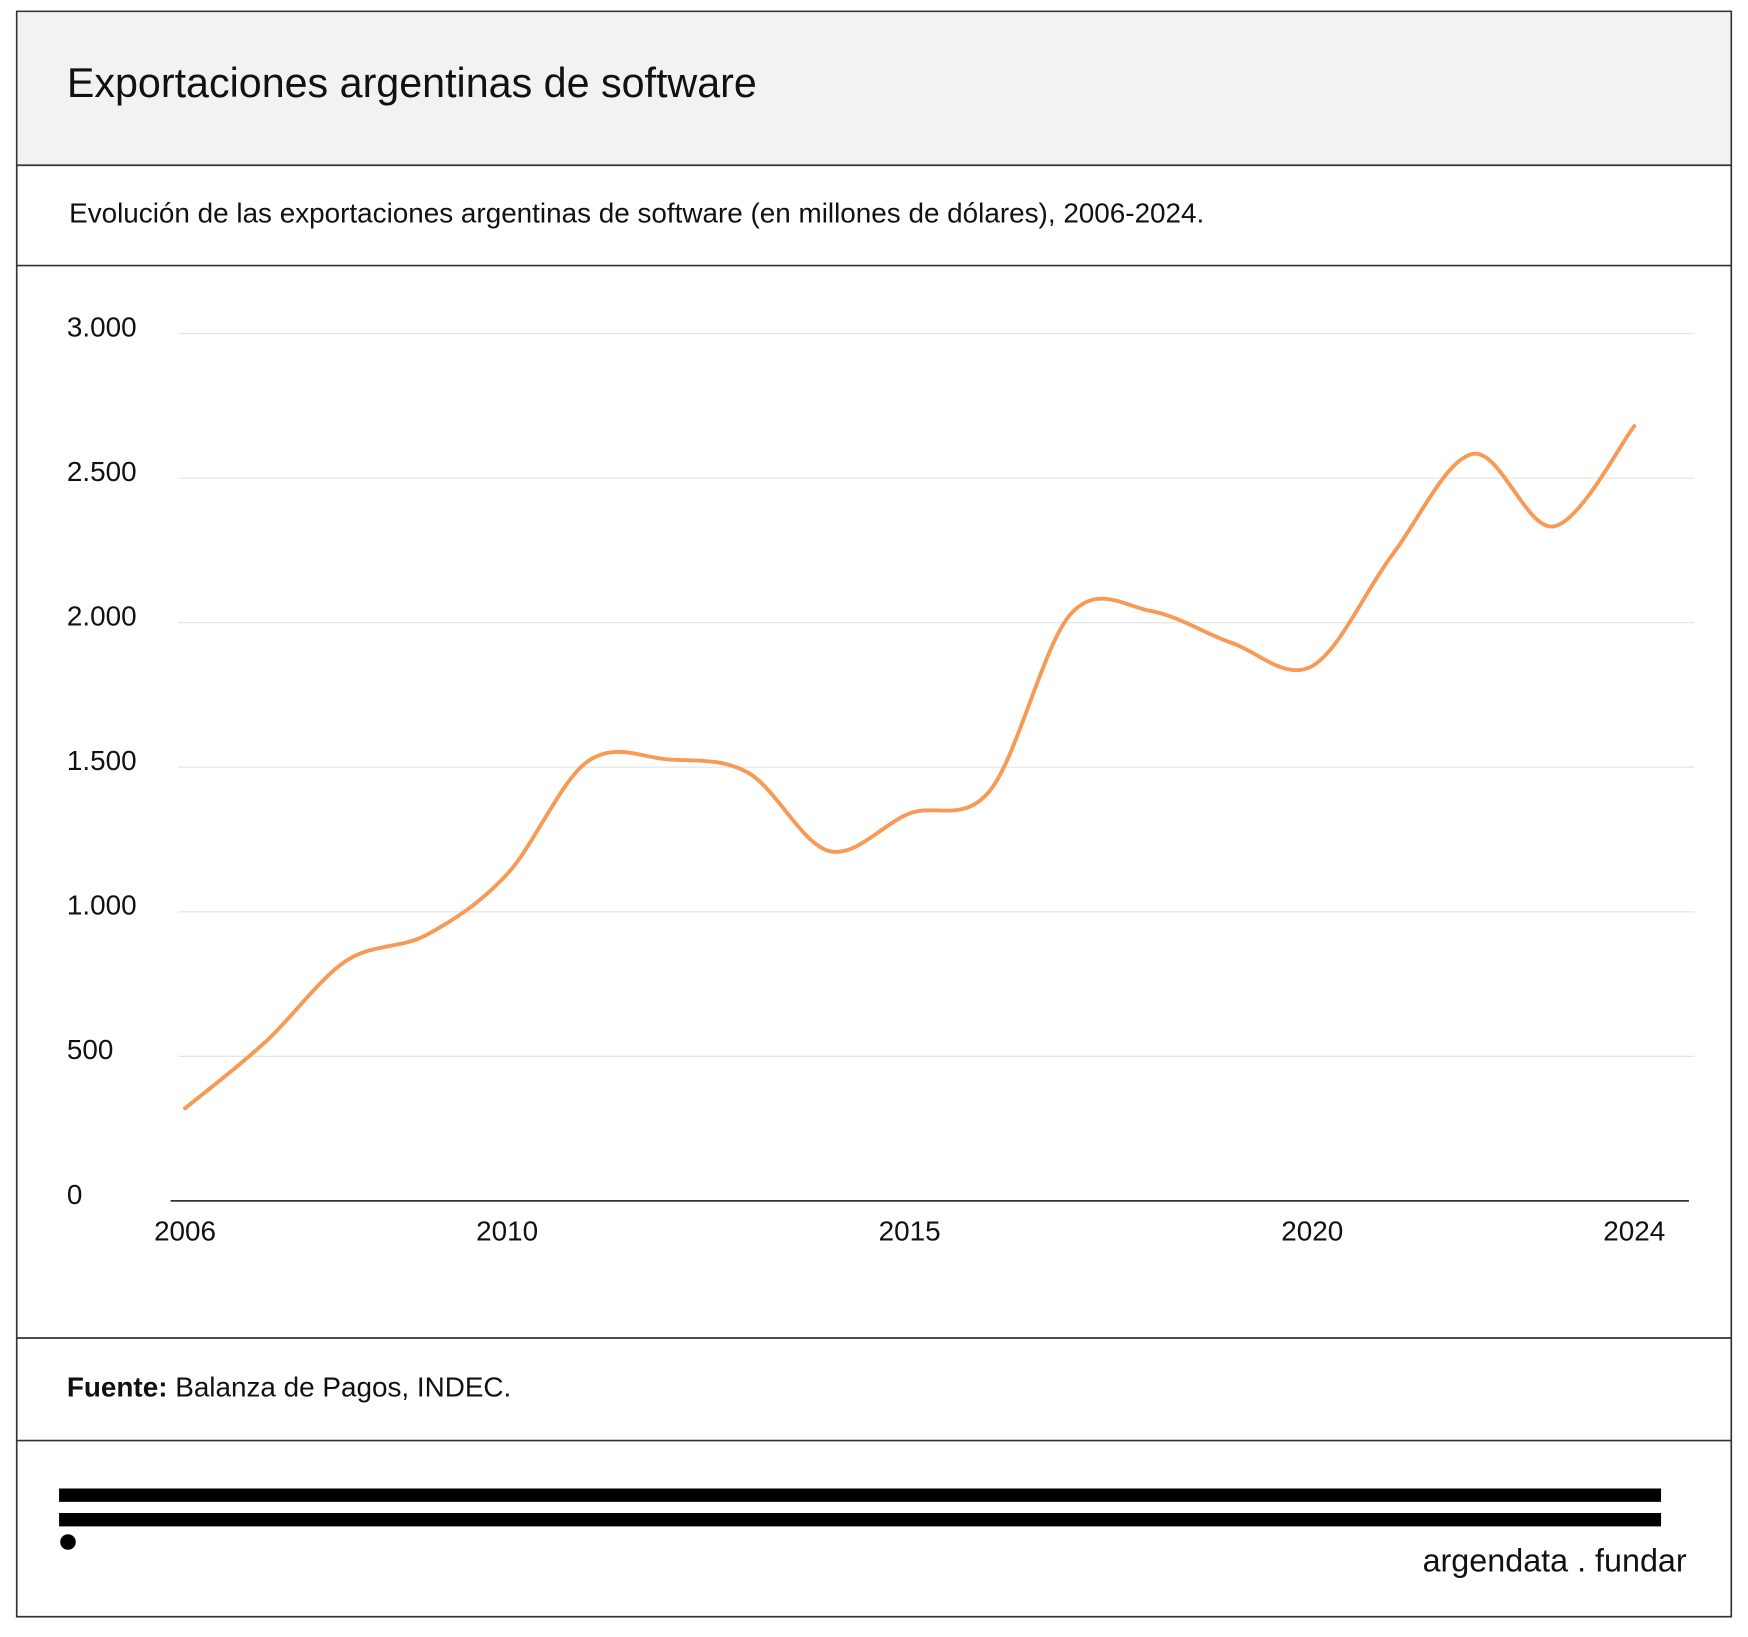  I want to click on x-tick-label: 2010, so click(507, 1231).